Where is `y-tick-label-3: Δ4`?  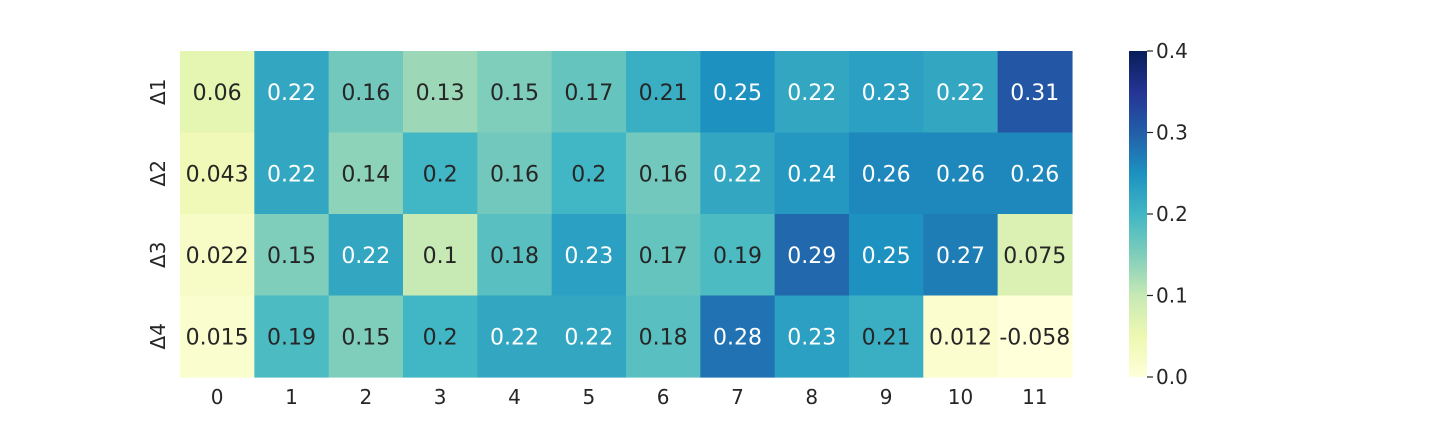 y-tick-label-3: Δ4 is located at coordinates (158, 336).